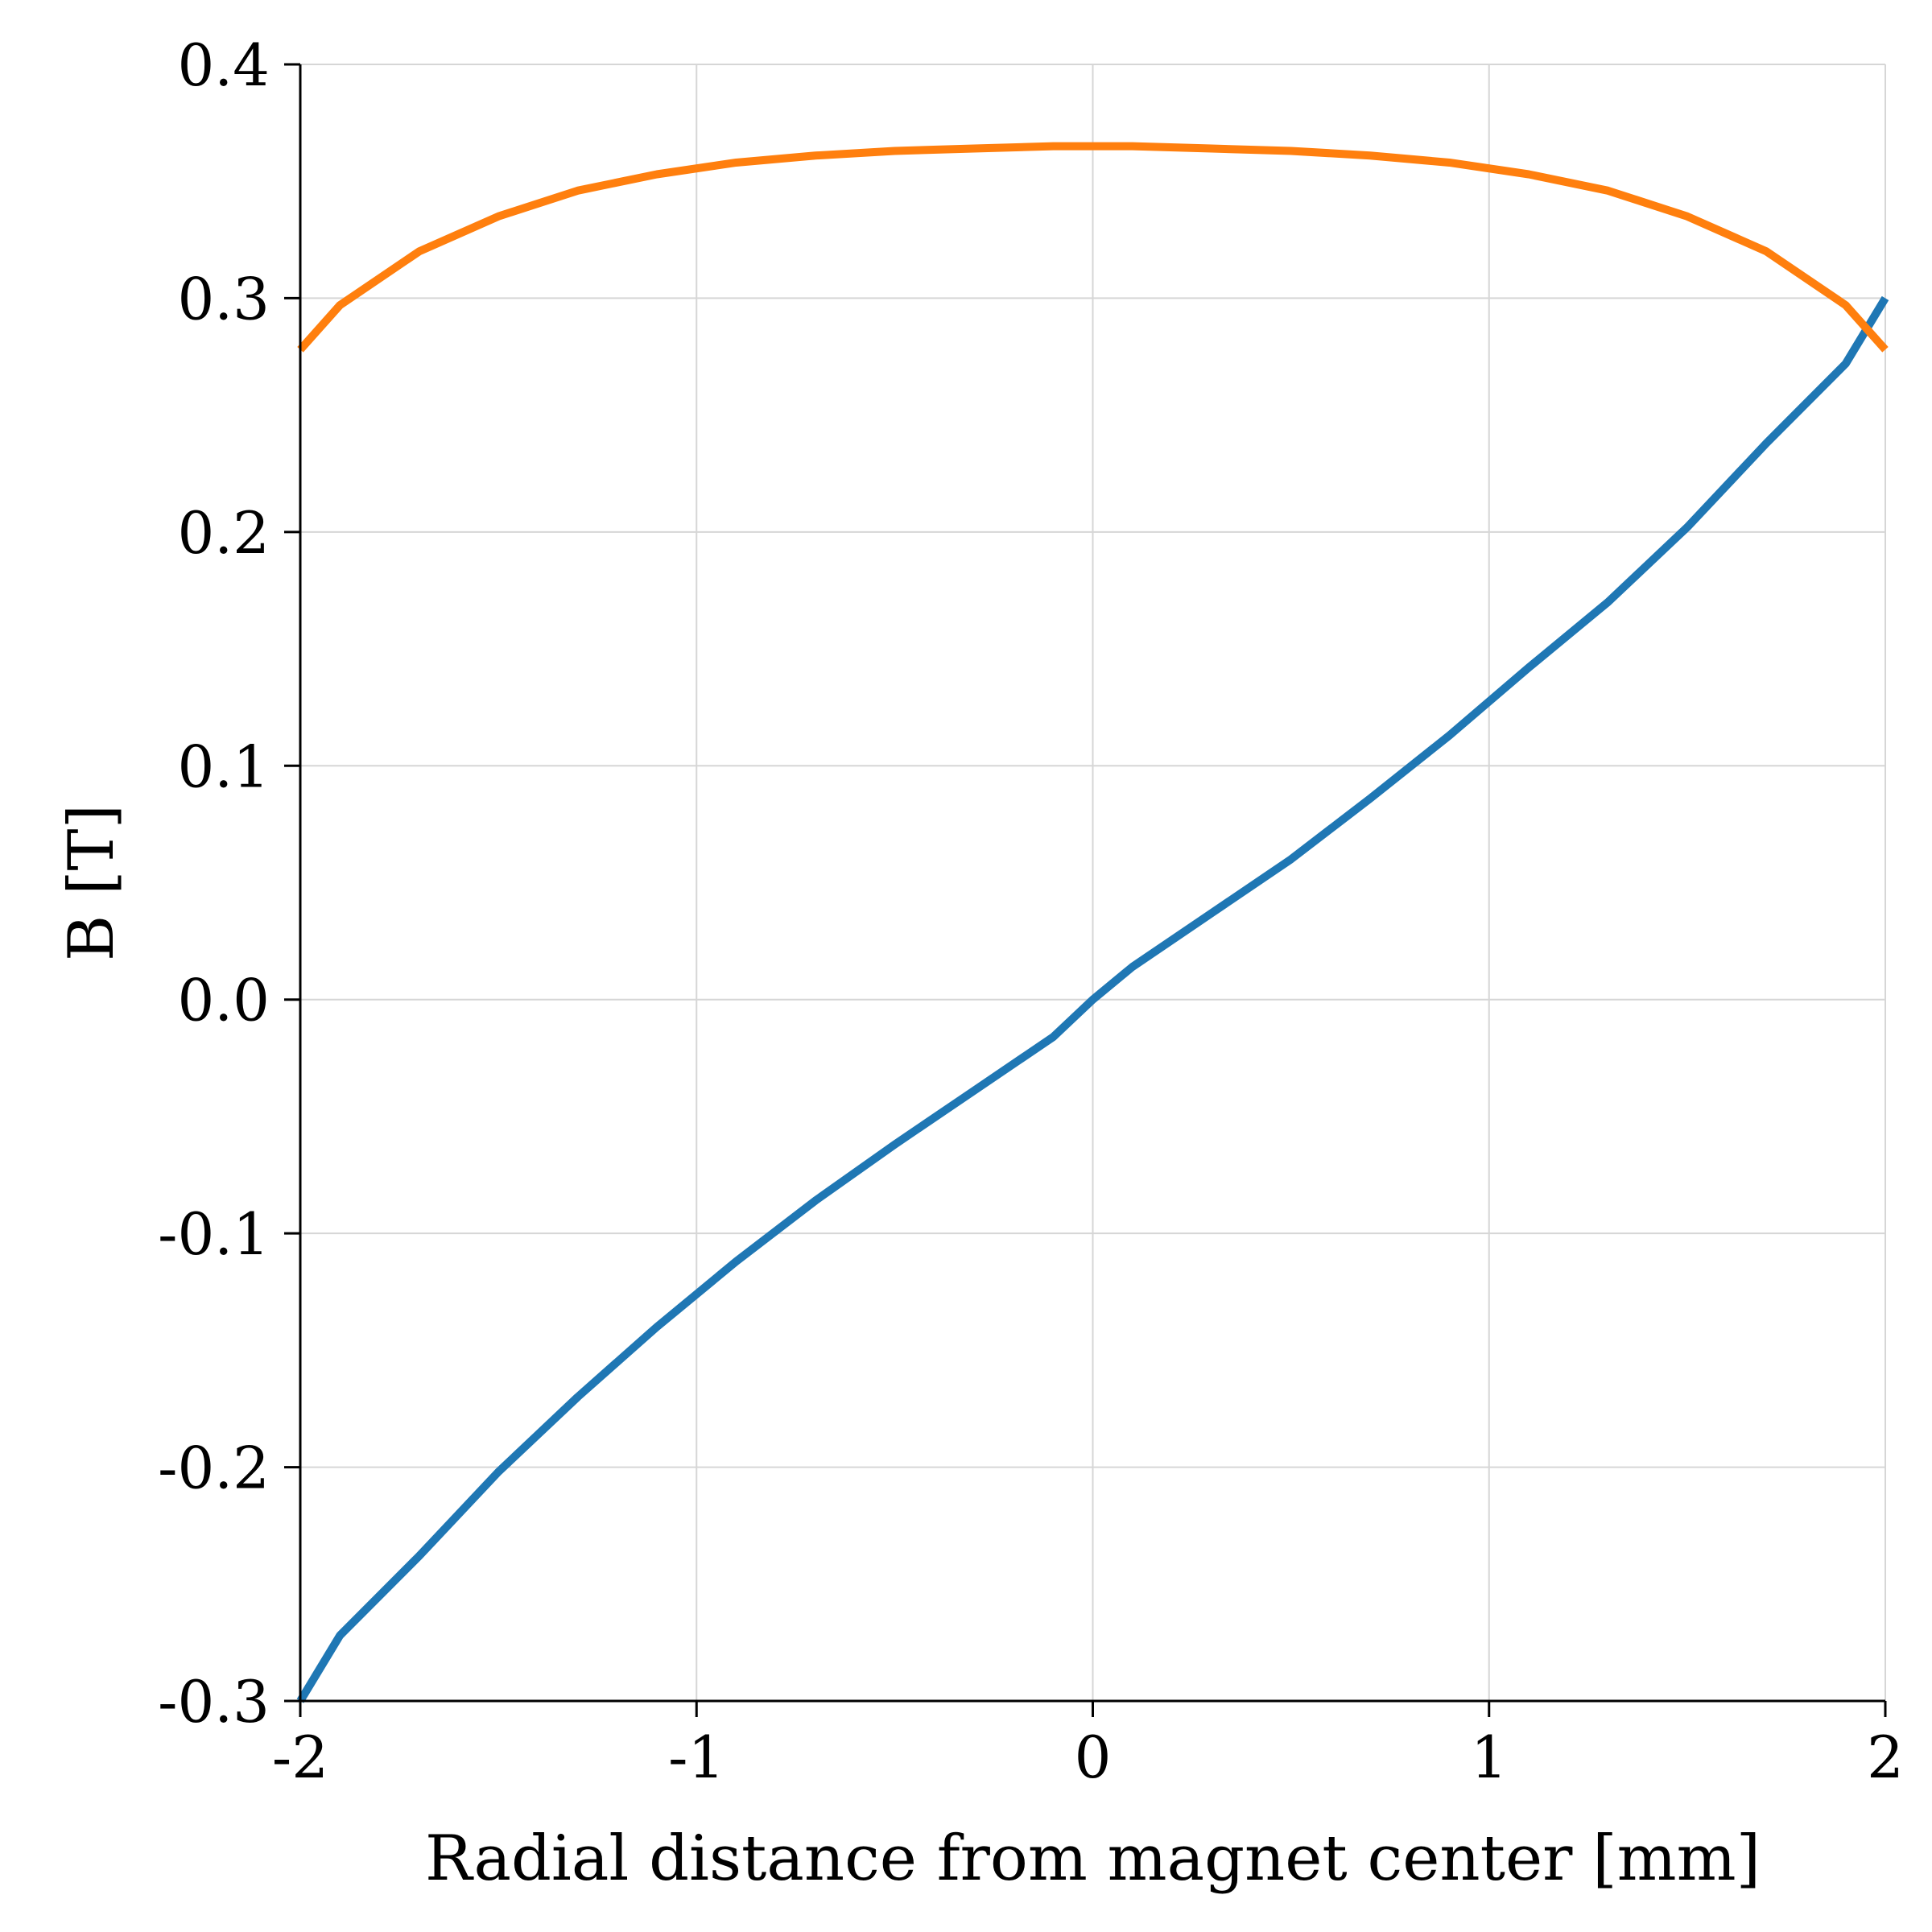 The height and width of the screenshot is (1932, 1932). What do you see at coordinates (214, 1468) in the screenshot?
I see `y-tick-label-1: -0.2` at bounding box center [214, 1468].